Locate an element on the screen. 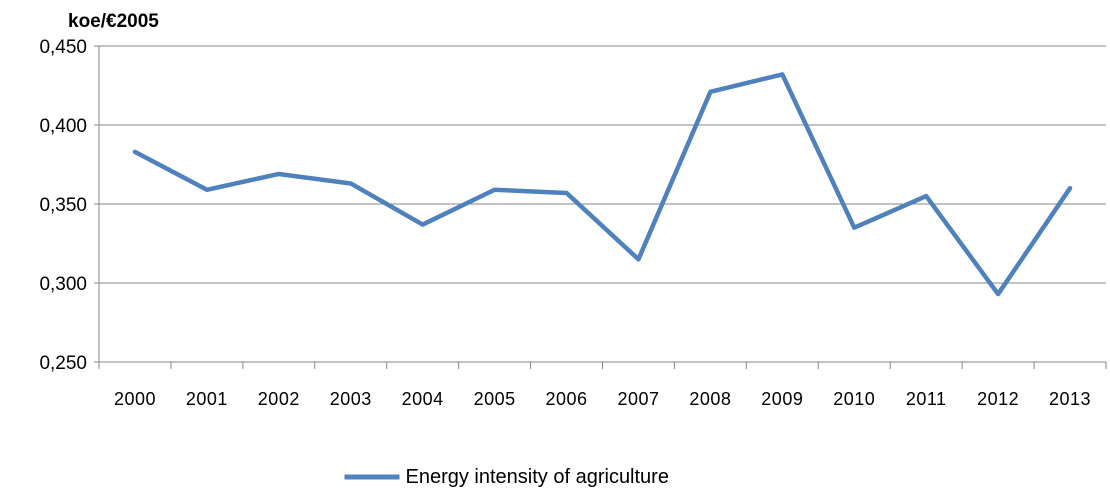  x-tick-label: 2009 is located at coordinates (782, 399).